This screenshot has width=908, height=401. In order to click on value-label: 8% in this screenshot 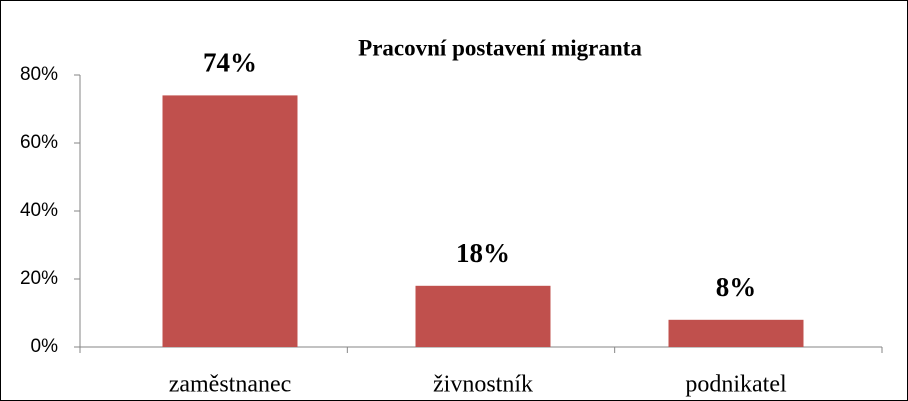, I will do `click(736, 287)`.